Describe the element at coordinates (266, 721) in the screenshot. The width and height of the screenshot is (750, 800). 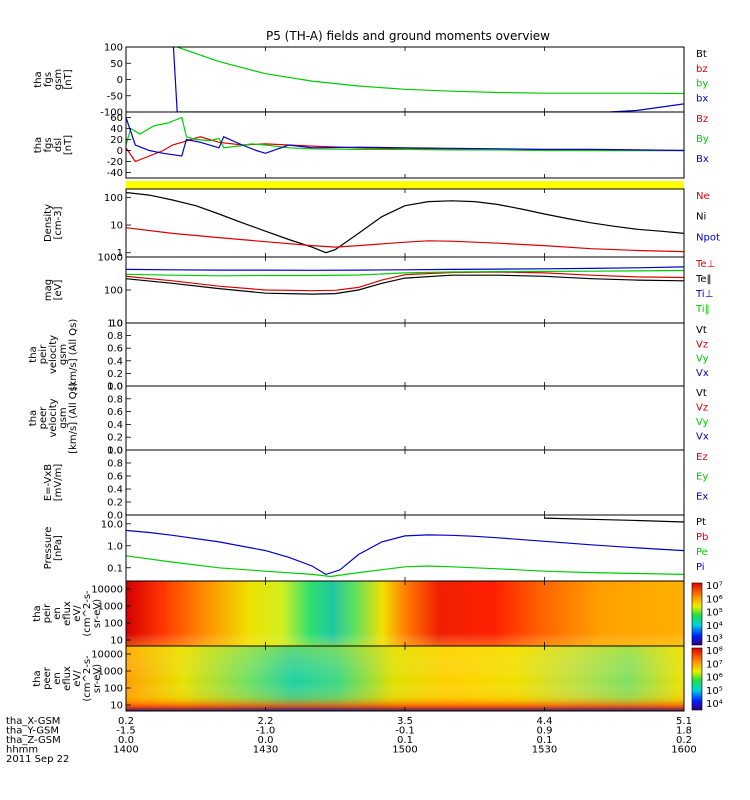
I see `x-axis-value: 2.2` at that location.